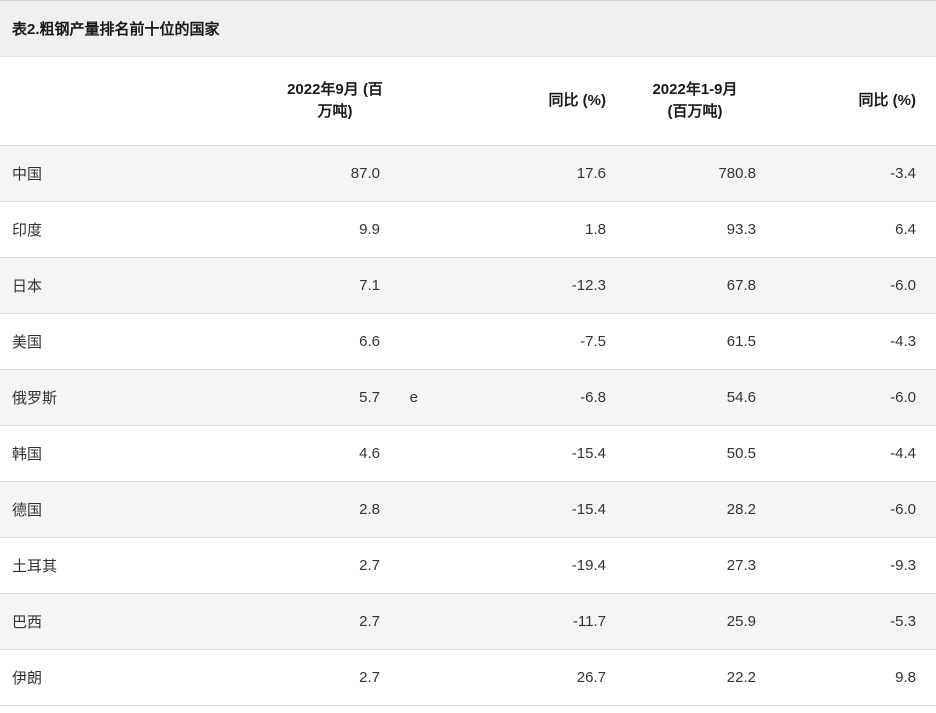 This screenshot has height=713, width=936. What do you see at coordinates (853, 101) in the screenshot?
I see `header-yoy-cum: 同比 (%)` at bounding box center [853, 101].